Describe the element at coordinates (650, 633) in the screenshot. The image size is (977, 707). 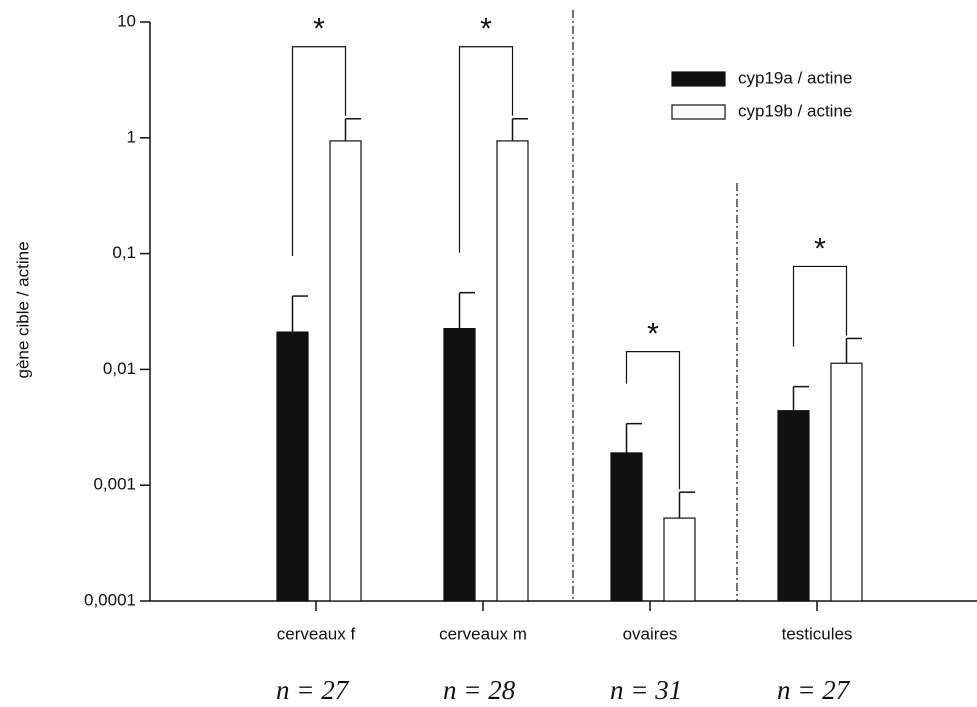
I see `x-tick-label: ovaires` at that location.